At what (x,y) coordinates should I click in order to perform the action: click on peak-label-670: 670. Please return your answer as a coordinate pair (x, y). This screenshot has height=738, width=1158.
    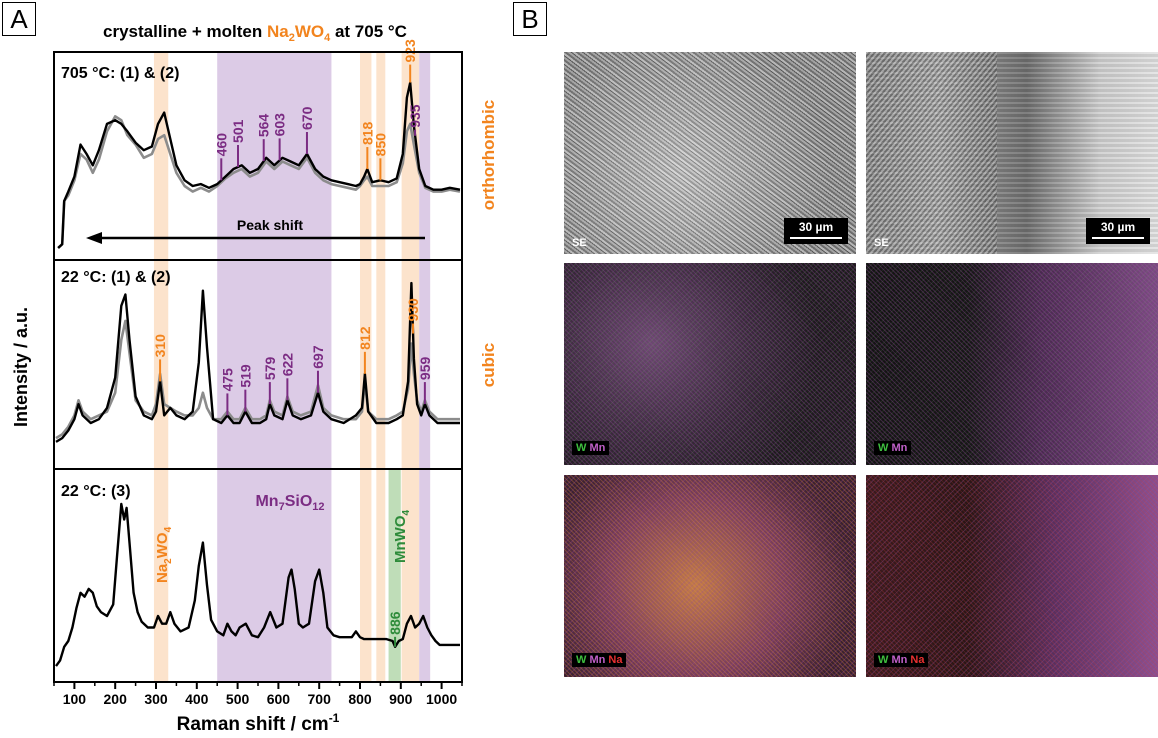
    Looking at the image, I should click on (307, 118).